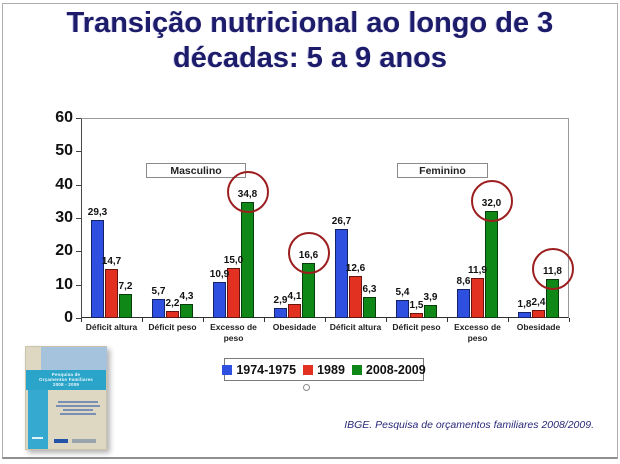 The height and width of the screenshot is (464, 620). I want to click on bar-value-label: 15,0, so click(233, 260).